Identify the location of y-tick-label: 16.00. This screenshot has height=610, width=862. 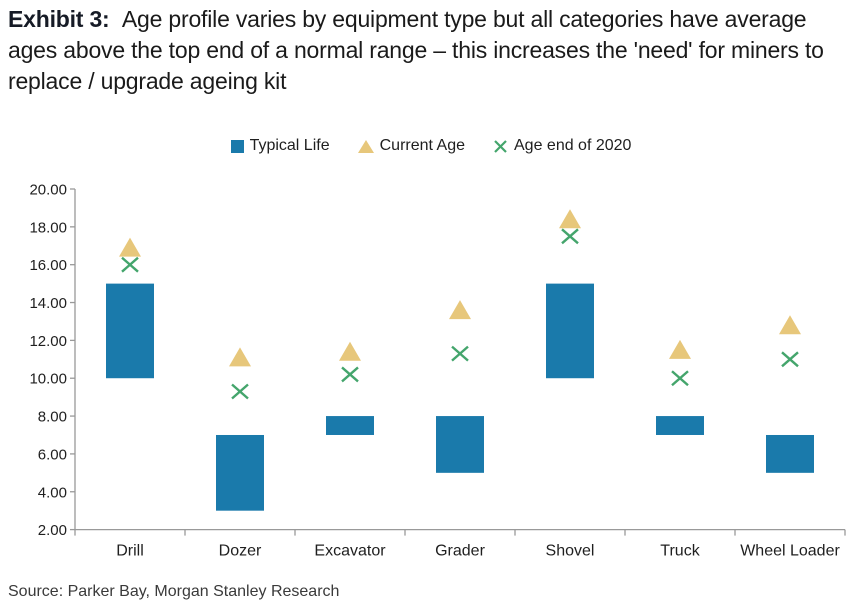
(48, 265).